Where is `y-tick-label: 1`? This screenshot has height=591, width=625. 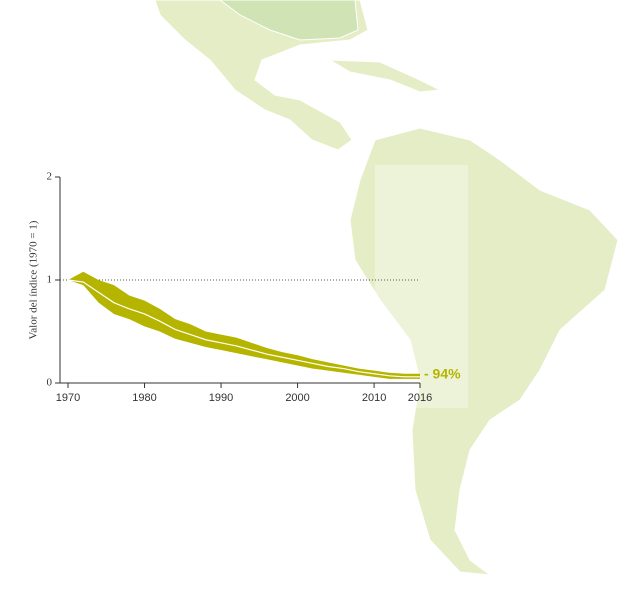
y-tick-label: 1 is located at coordinates (50, 280).